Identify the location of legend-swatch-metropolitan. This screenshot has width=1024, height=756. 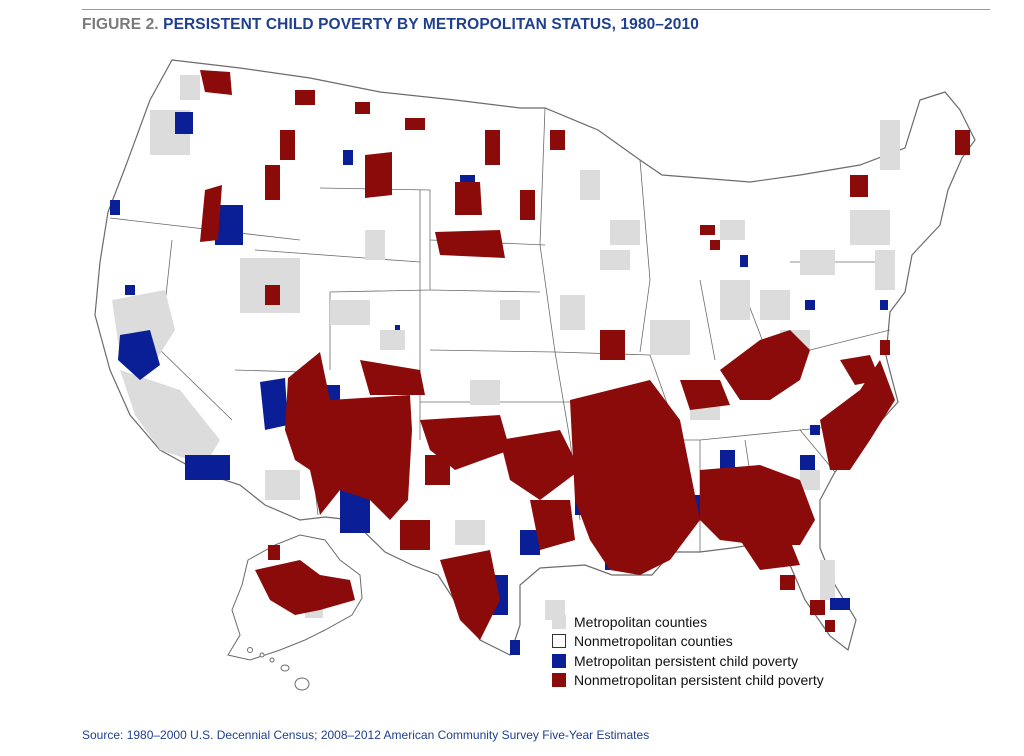
(559, 621).